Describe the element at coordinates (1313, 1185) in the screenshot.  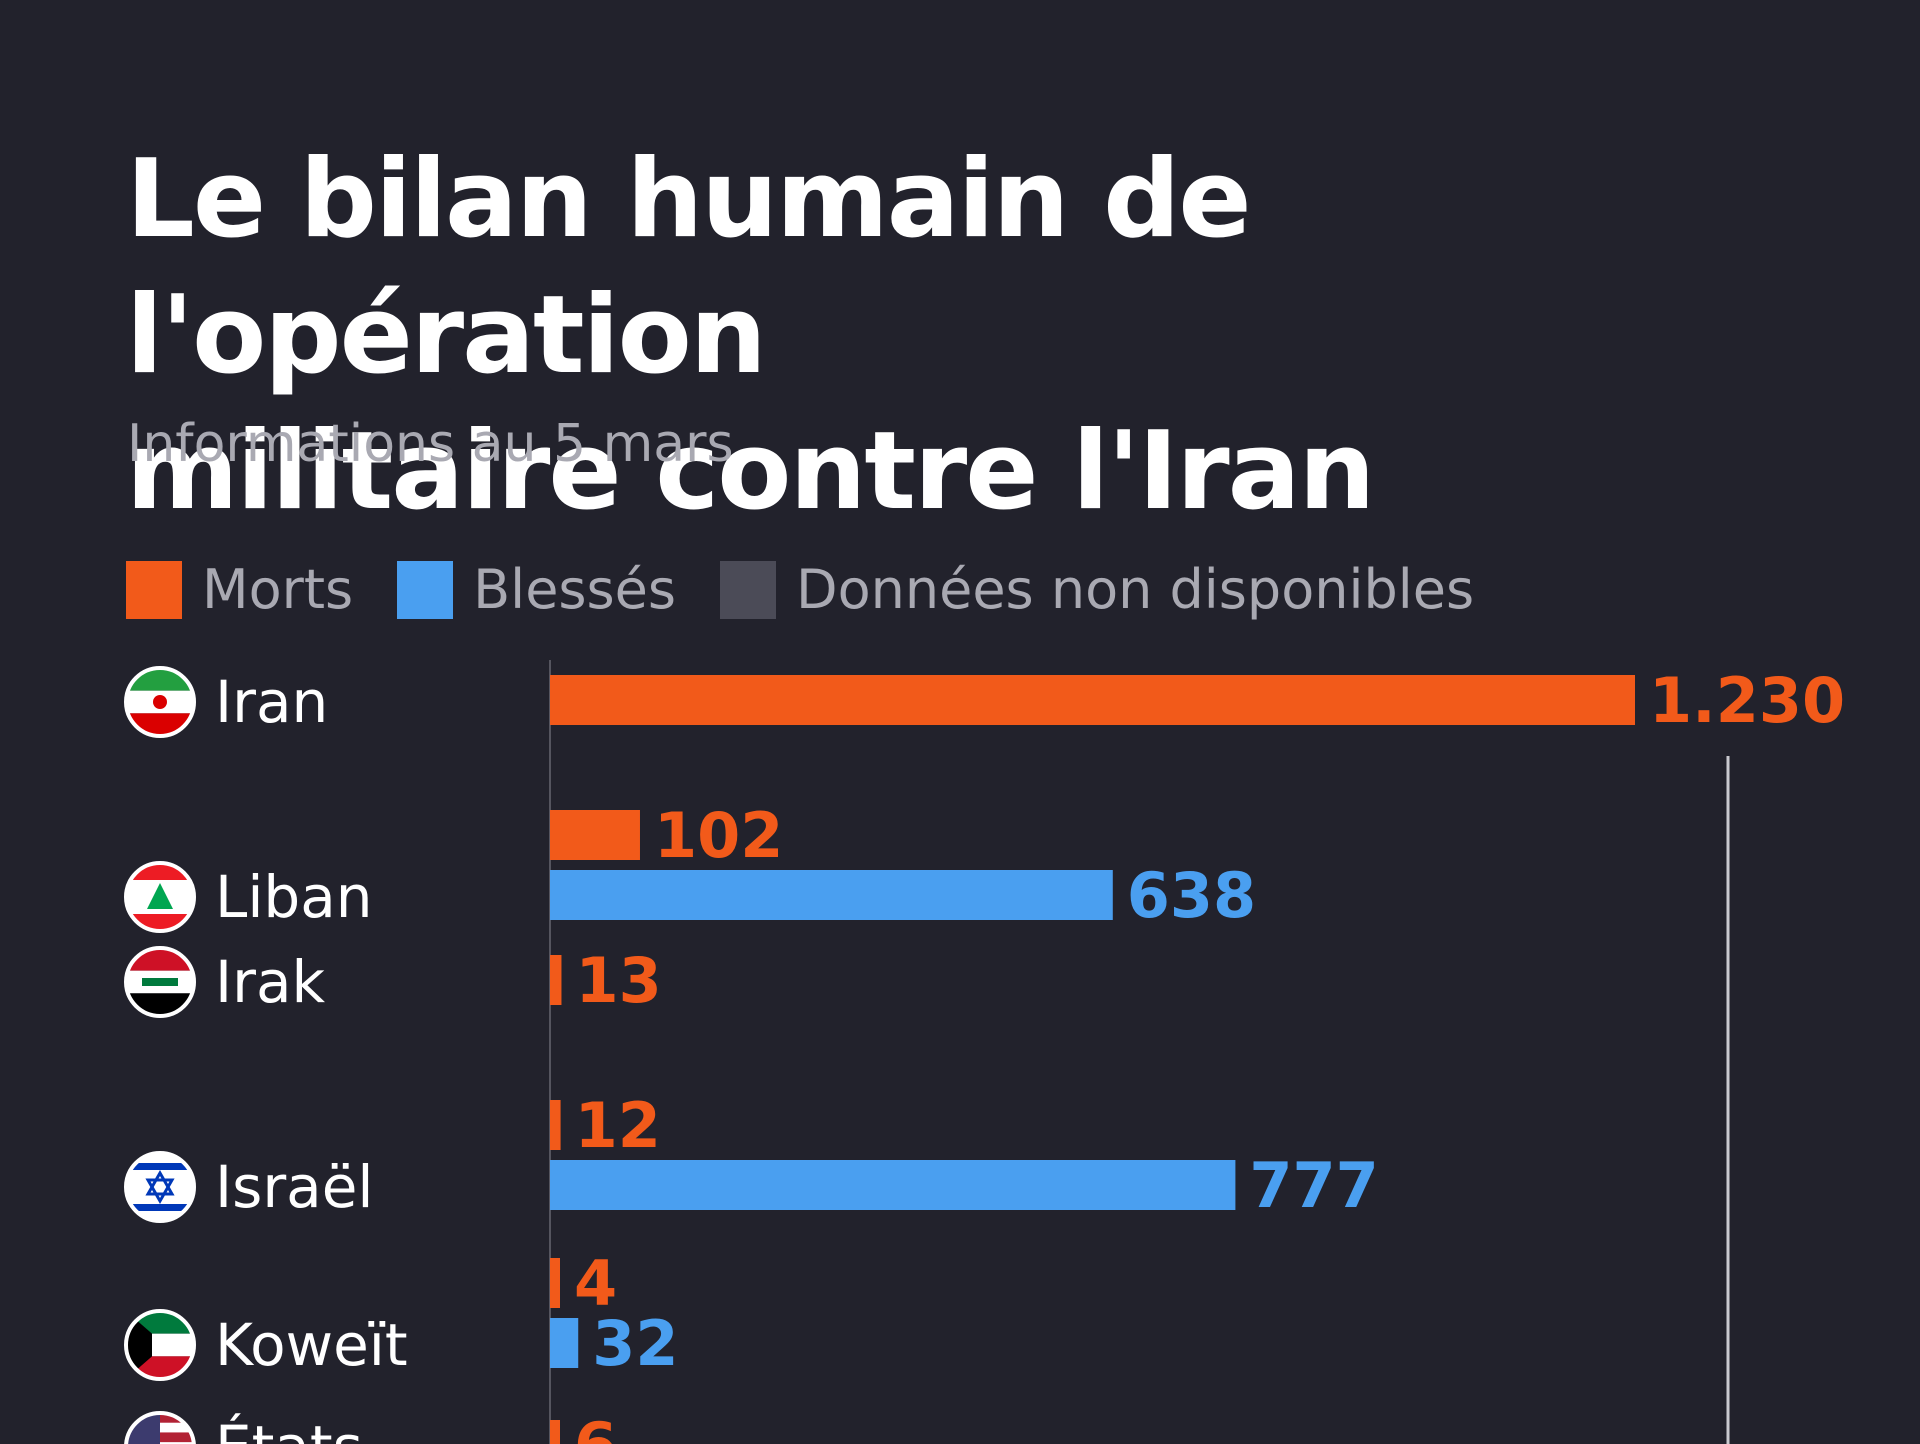
I see `label-blesses-3: 777` at that location.